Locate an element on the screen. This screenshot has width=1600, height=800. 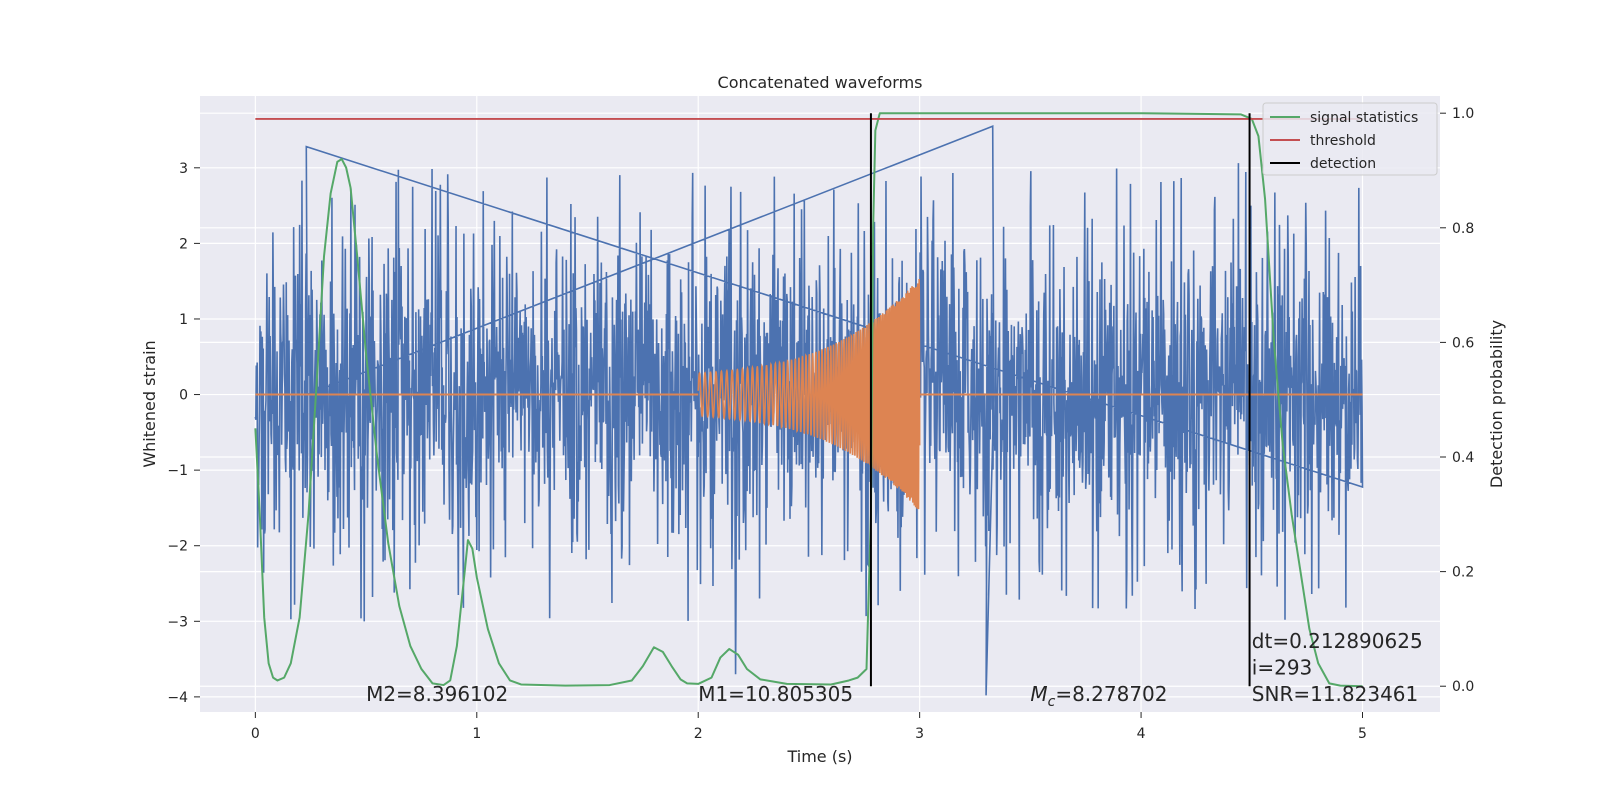
legend-box is located at coordinates (1350, 139).